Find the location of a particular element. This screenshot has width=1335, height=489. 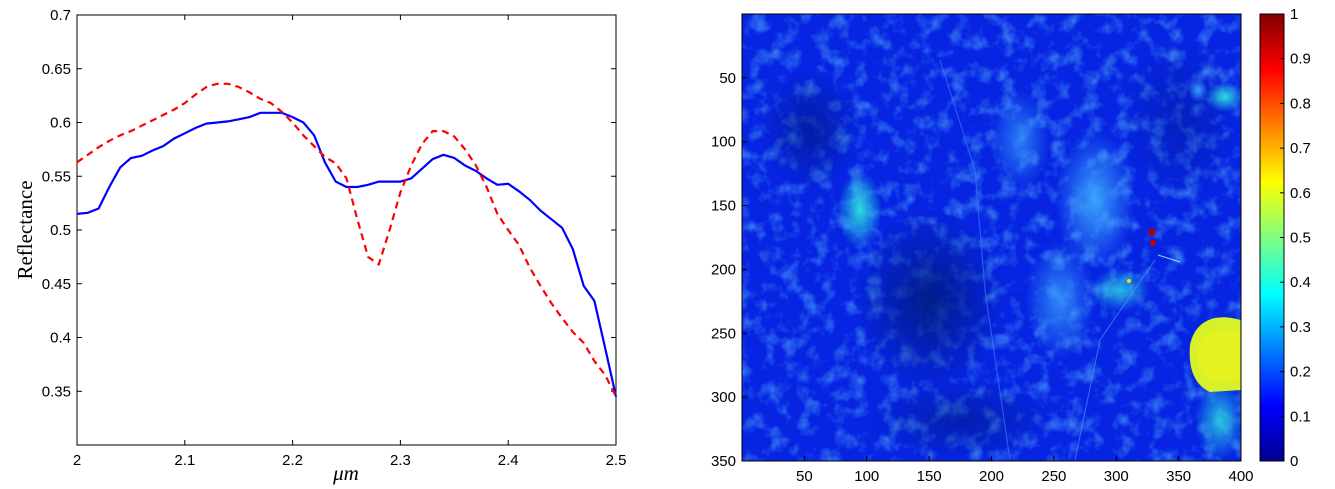

heatmap-x-tick-label: 350 is located at coordinates (1178, 476).